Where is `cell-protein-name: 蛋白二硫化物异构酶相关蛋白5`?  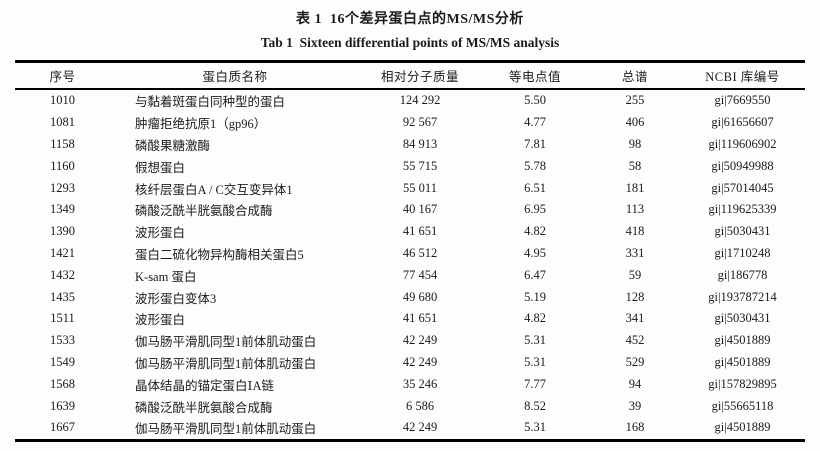 cell-protein-name: 蛋白二硫化物异构酶相关蛋白5 is located at coordinates (219, 254).